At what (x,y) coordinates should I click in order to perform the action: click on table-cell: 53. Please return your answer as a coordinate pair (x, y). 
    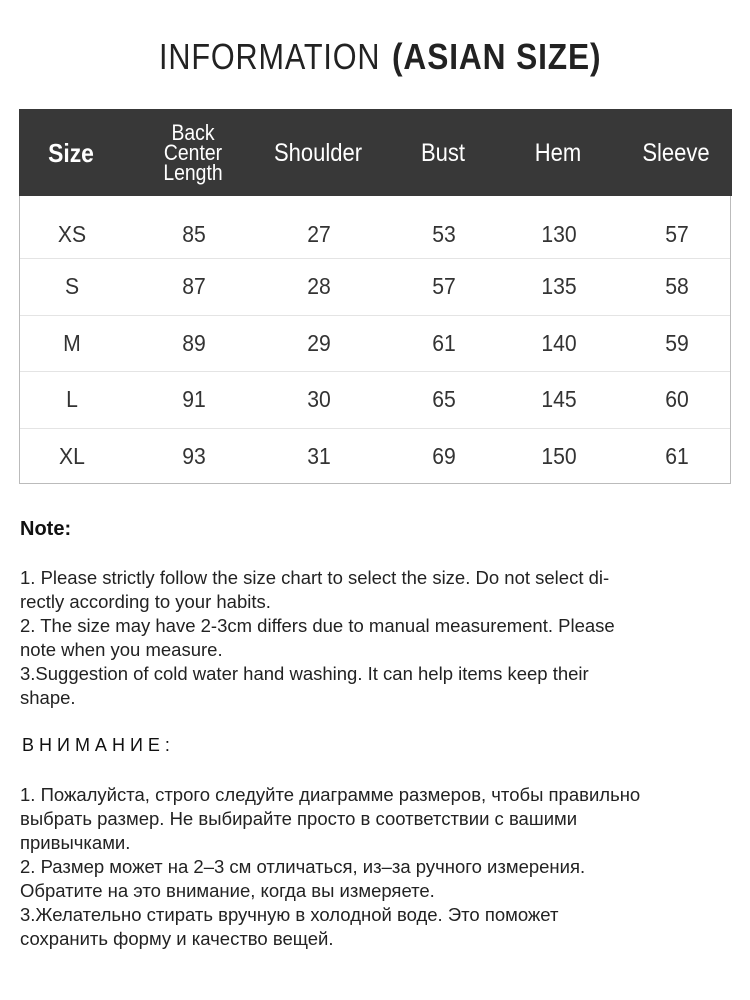
    Looking at the image, I should click on (444, 233).